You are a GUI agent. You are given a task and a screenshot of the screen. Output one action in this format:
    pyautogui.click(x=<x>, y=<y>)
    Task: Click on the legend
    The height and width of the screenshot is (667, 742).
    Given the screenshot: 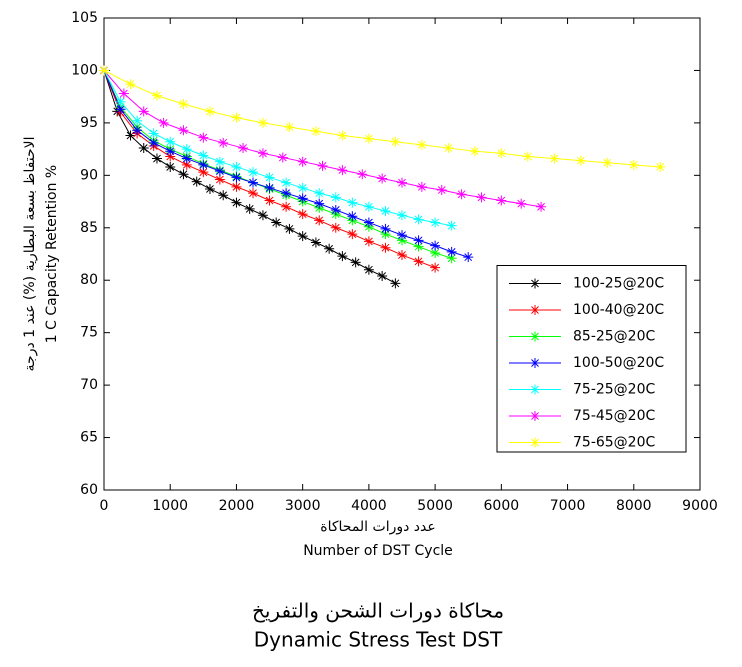 What is the action you would take?
    pyautogui.click(x=591, y=359)
    